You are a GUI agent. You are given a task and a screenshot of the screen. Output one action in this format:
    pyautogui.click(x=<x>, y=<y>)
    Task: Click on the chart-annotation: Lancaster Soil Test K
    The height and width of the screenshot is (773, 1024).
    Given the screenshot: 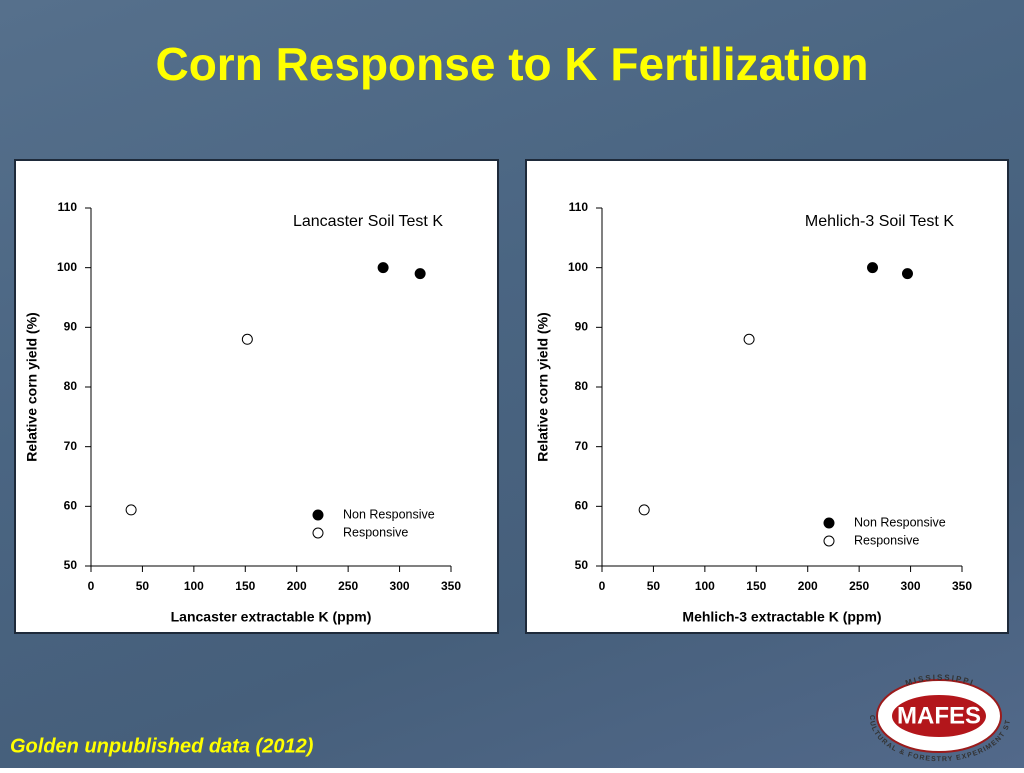 What is the action you would take?
    pyautogui.click(x=368, y=221)
    